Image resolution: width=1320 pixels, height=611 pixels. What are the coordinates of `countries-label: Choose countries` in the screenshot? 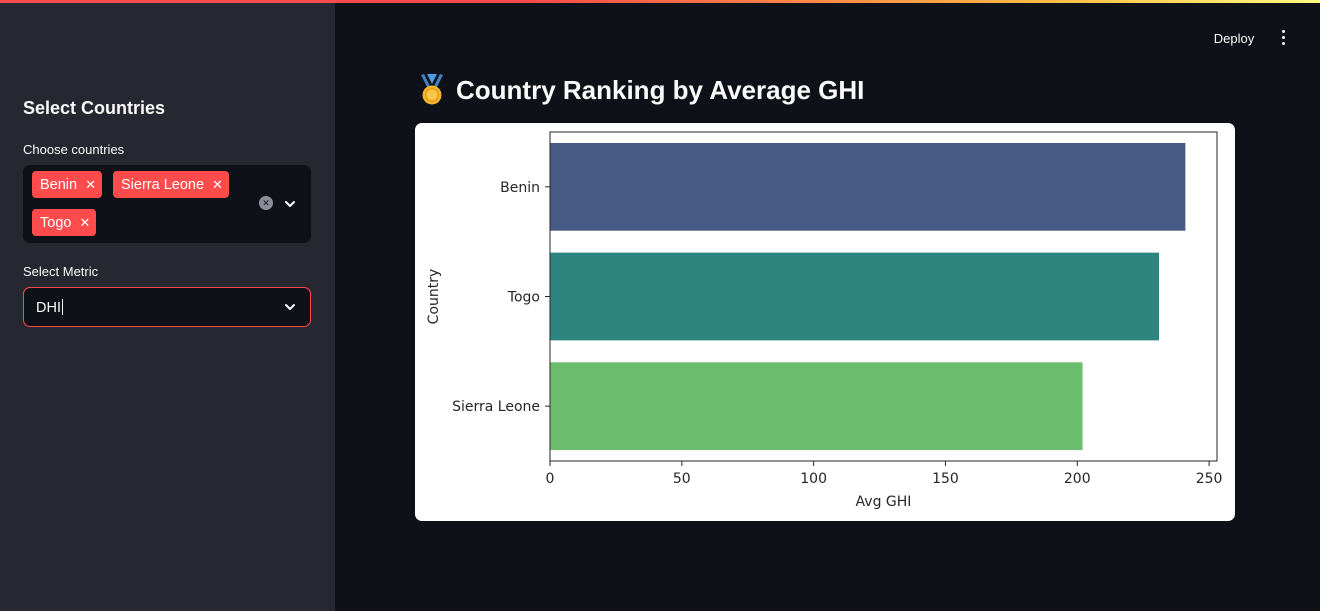 It's located at (74, 149).